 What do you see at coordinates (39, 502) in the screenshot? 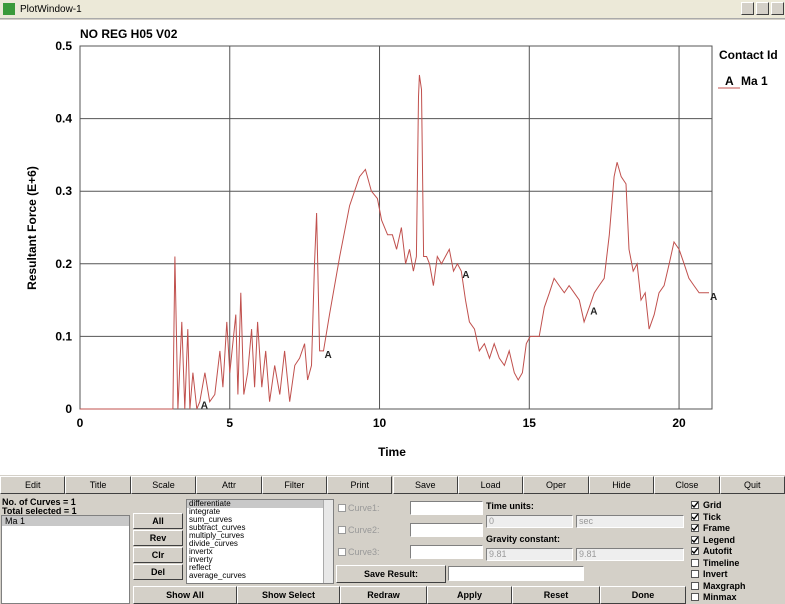
I see `curve-count: No. of Curves = 1` at bounding box center [39, 502].